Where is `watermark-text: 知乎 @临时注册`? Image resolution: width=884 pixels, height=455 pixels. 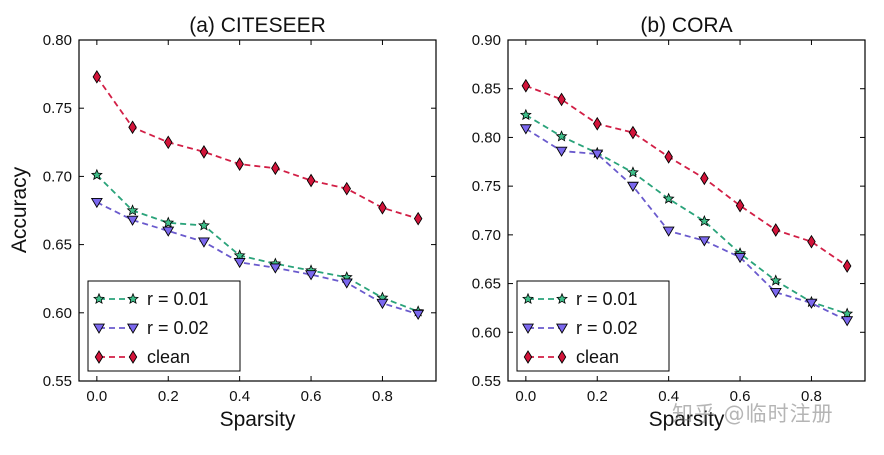 watermark-text: 知乎 @临时注册 is located at coordinates (753, 414).